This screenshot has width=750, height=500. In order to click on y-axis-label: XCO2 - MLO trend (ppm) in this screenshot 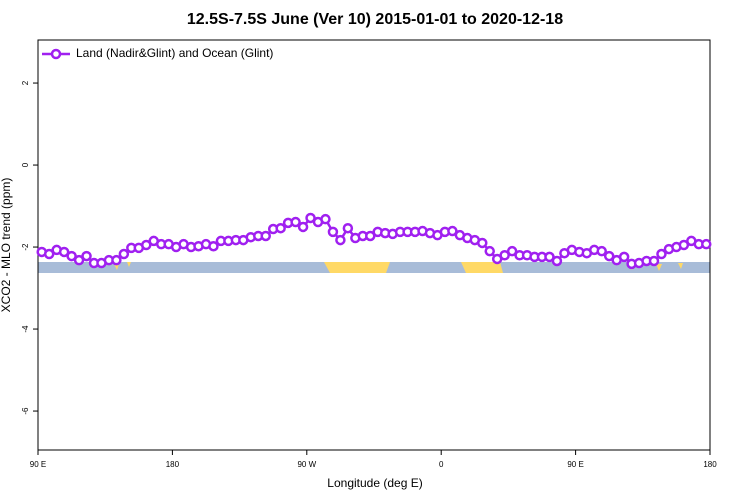, I will do `click(6, 245)`.